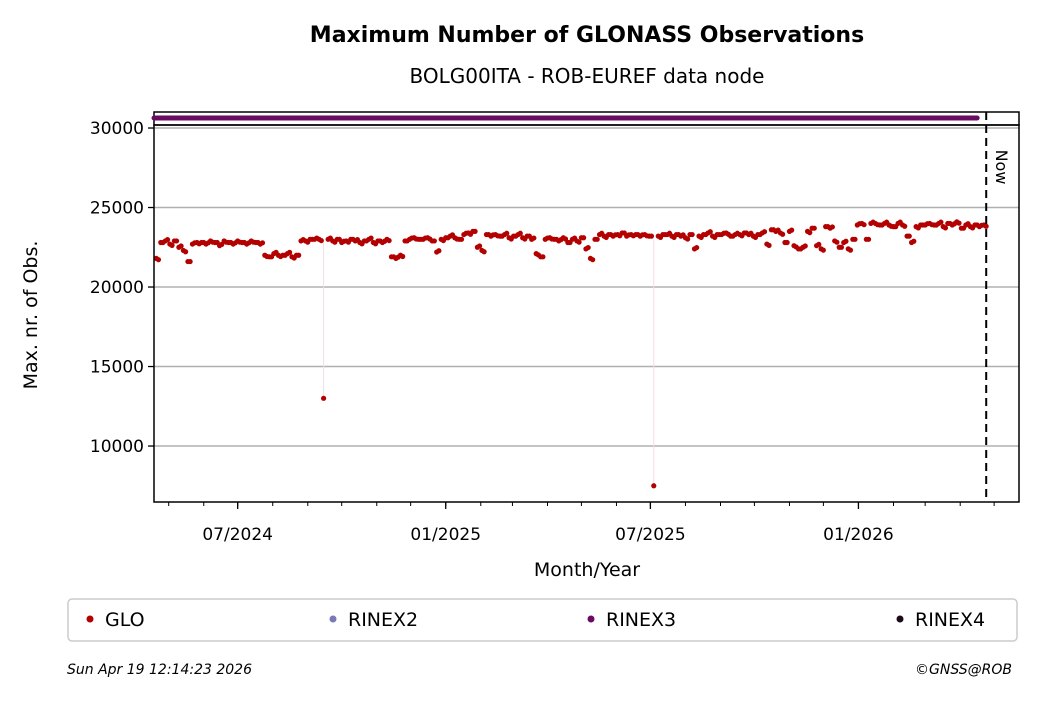 This screenshot has width=1040, height=703. What do you see at coordinates (117, 209) in the screenshot?
I see `y-tick-label: 25000` at bounding box center [117, 209].